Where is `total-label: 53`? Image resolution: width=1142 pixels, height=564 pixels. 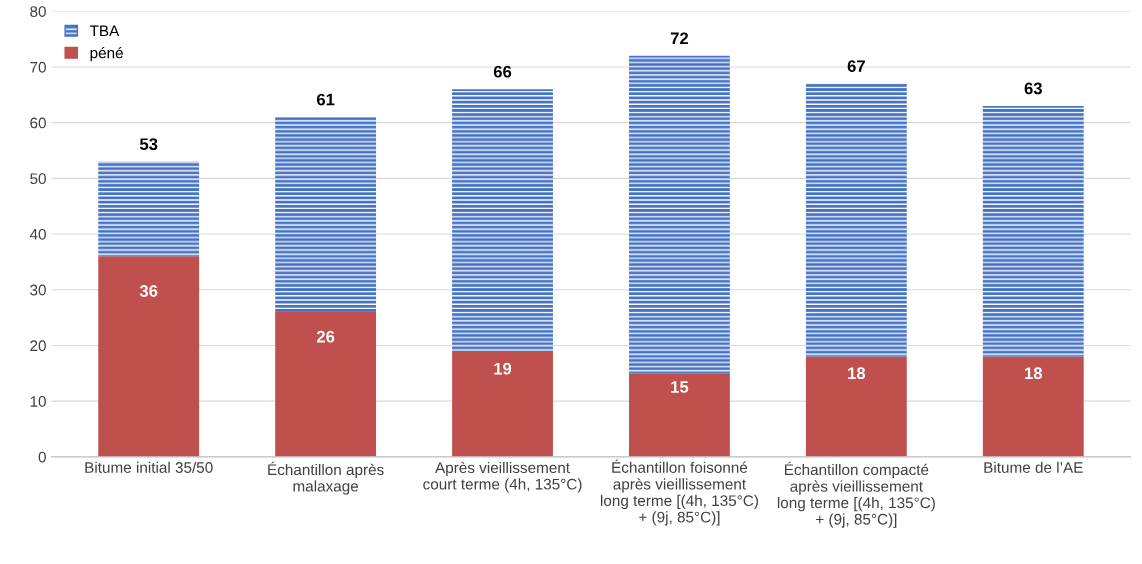
total-label: 53 is located at coordinates (148, 144).